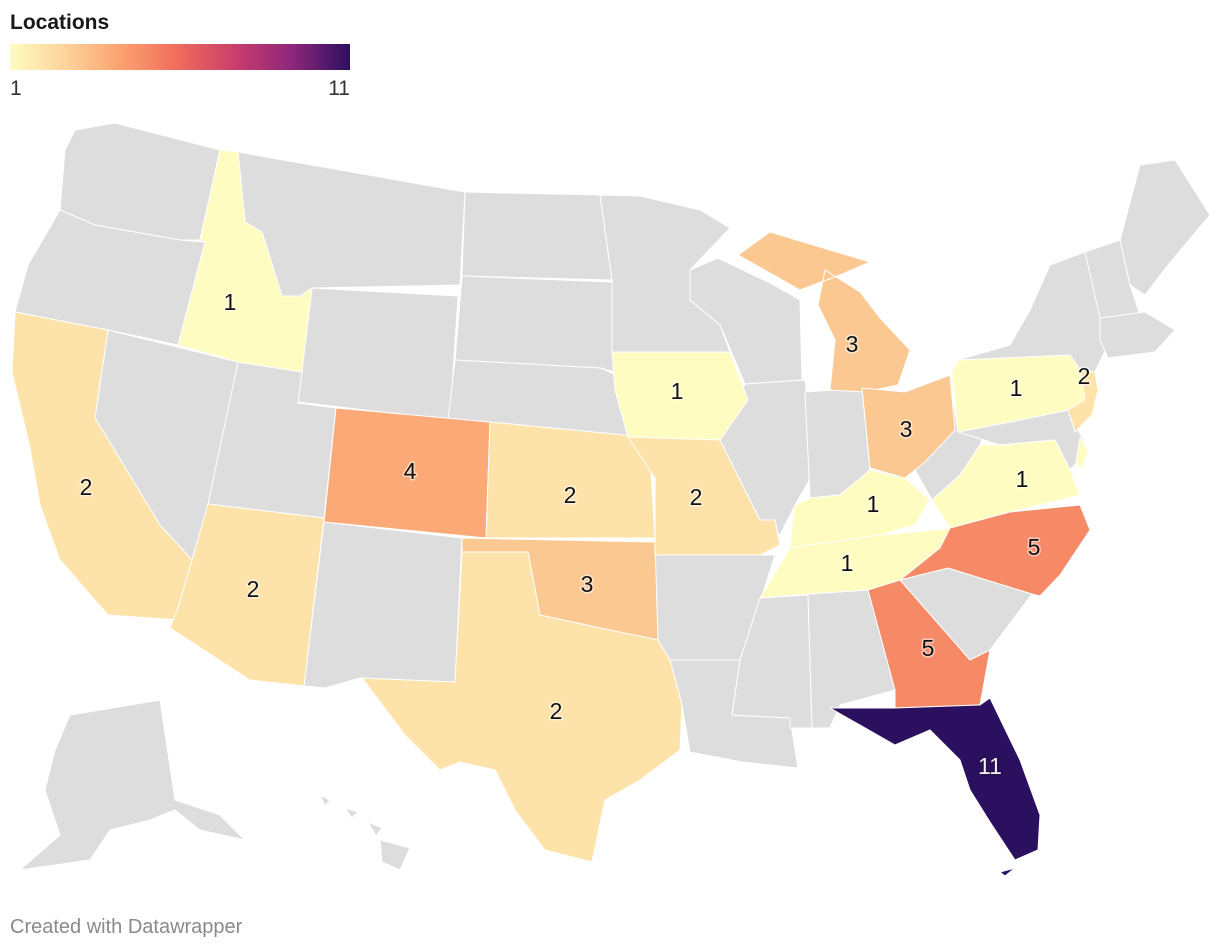  Describe the element at coordinates (1165, 227) in the screenshot. I see `state-maine` at that location.